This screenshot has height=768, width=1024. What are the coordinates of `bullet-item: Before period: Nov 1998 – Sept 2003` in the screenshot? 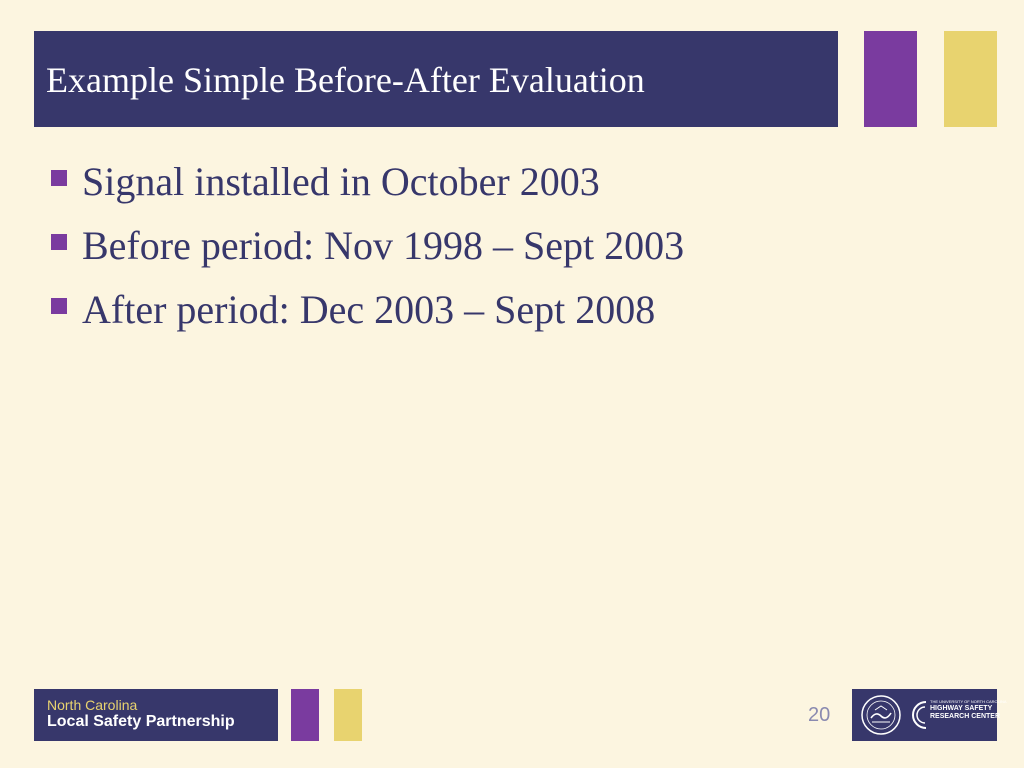 It's located at (366, 254).